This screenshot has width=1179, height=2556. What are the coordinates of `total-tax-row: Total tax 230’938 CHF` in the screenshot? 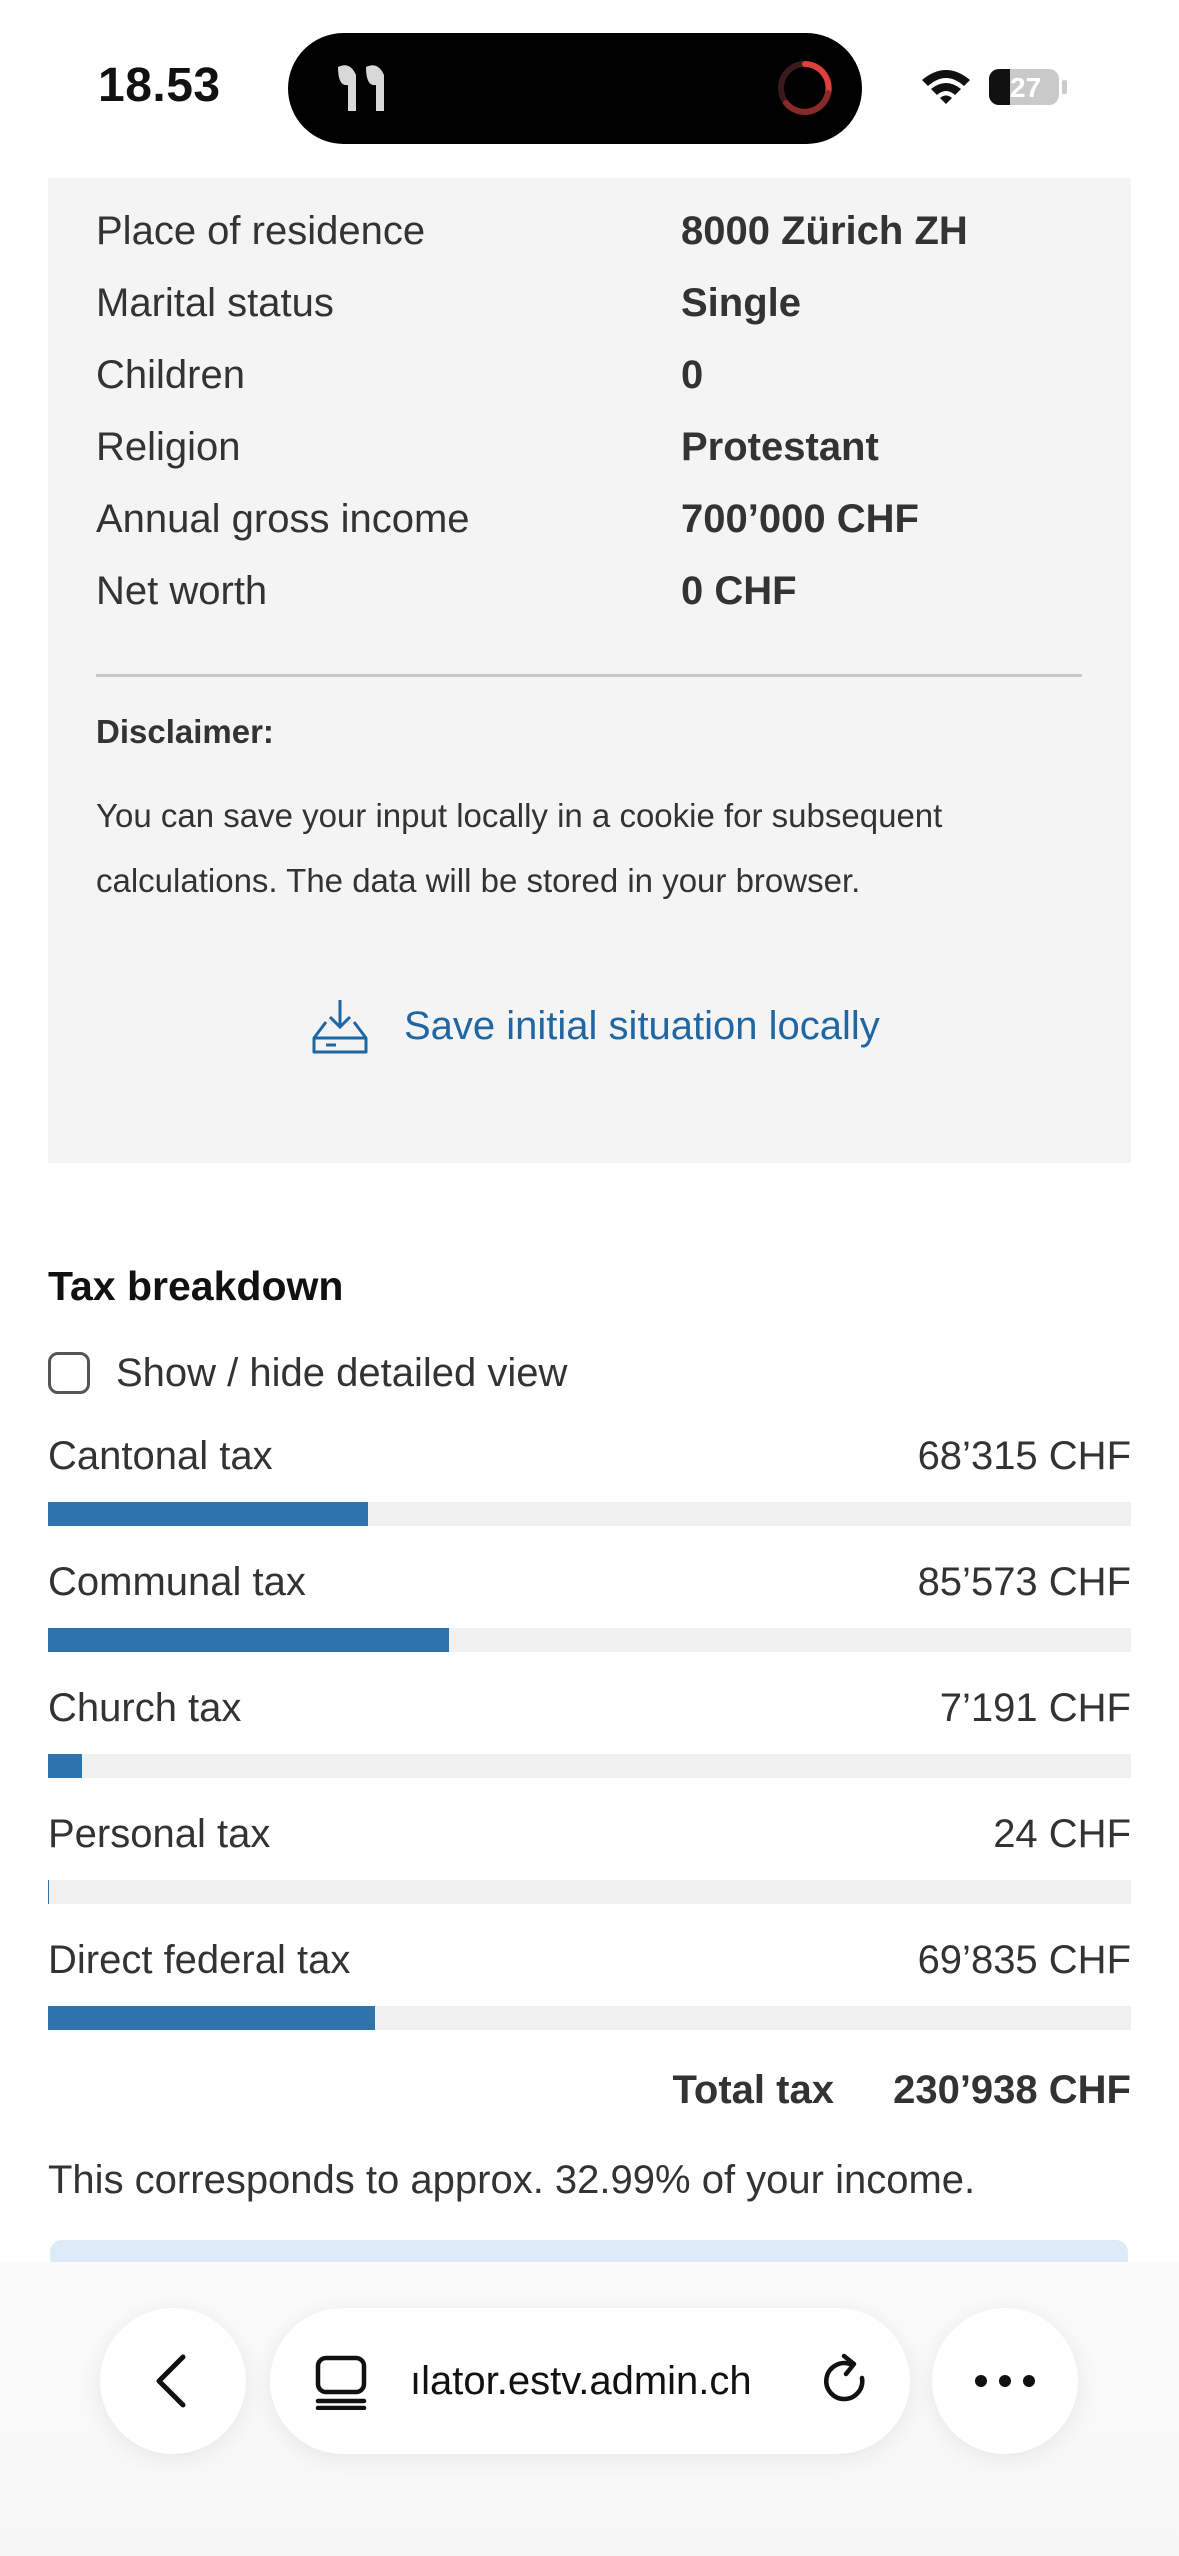 It's located at (901, 2090).